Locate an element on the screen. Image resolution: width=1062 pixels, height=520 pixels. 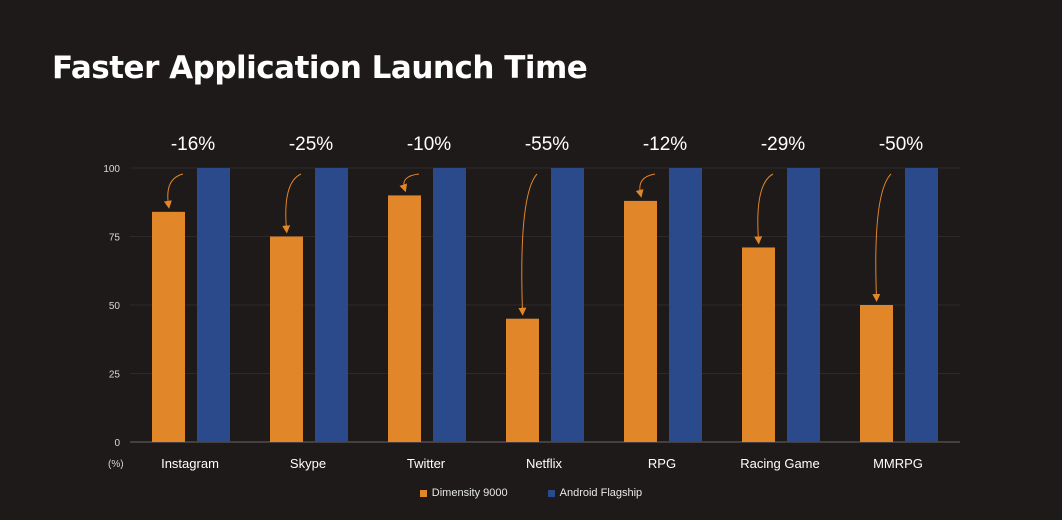
x-tick-label: Racing Game is located at coordinates (779, 463).